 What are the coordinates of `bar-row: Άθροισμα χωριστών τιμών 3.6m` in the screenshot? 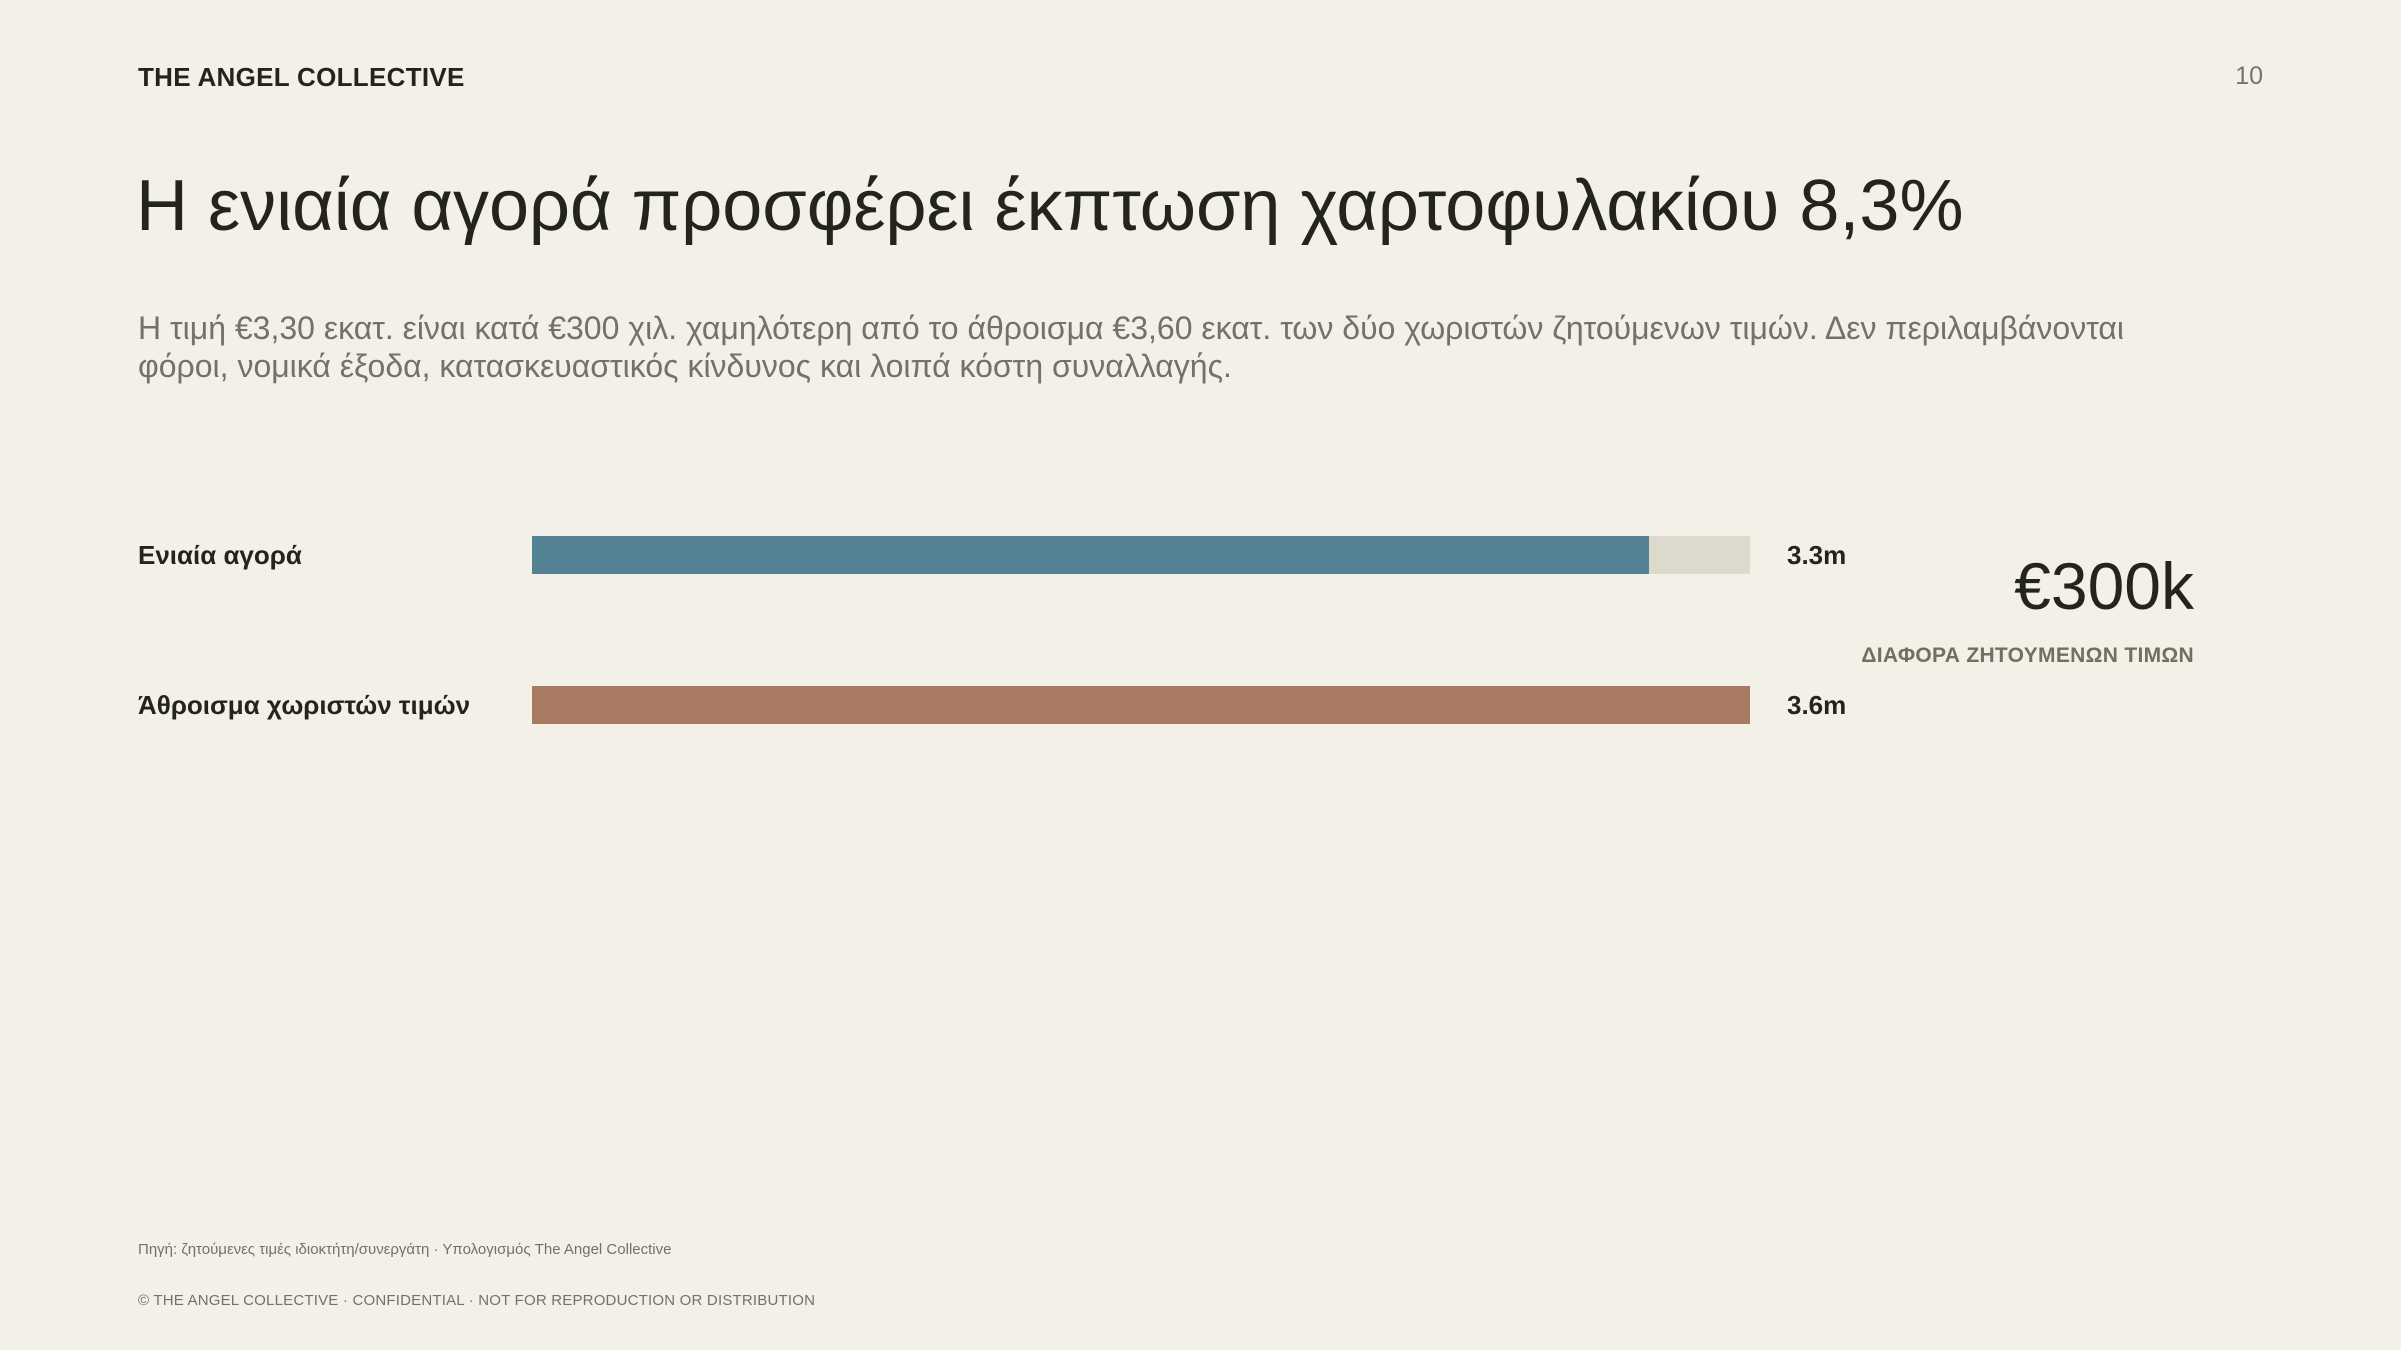 It's located at (1019, 705).